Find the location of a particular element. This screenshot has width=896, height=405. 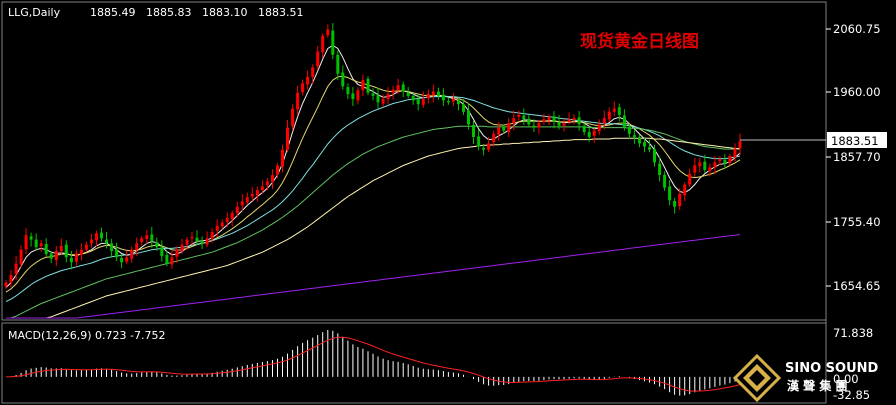

sino-sound-logo: SINO SOUND 漢 聲 集 團 is located at coordinates (805, 378).